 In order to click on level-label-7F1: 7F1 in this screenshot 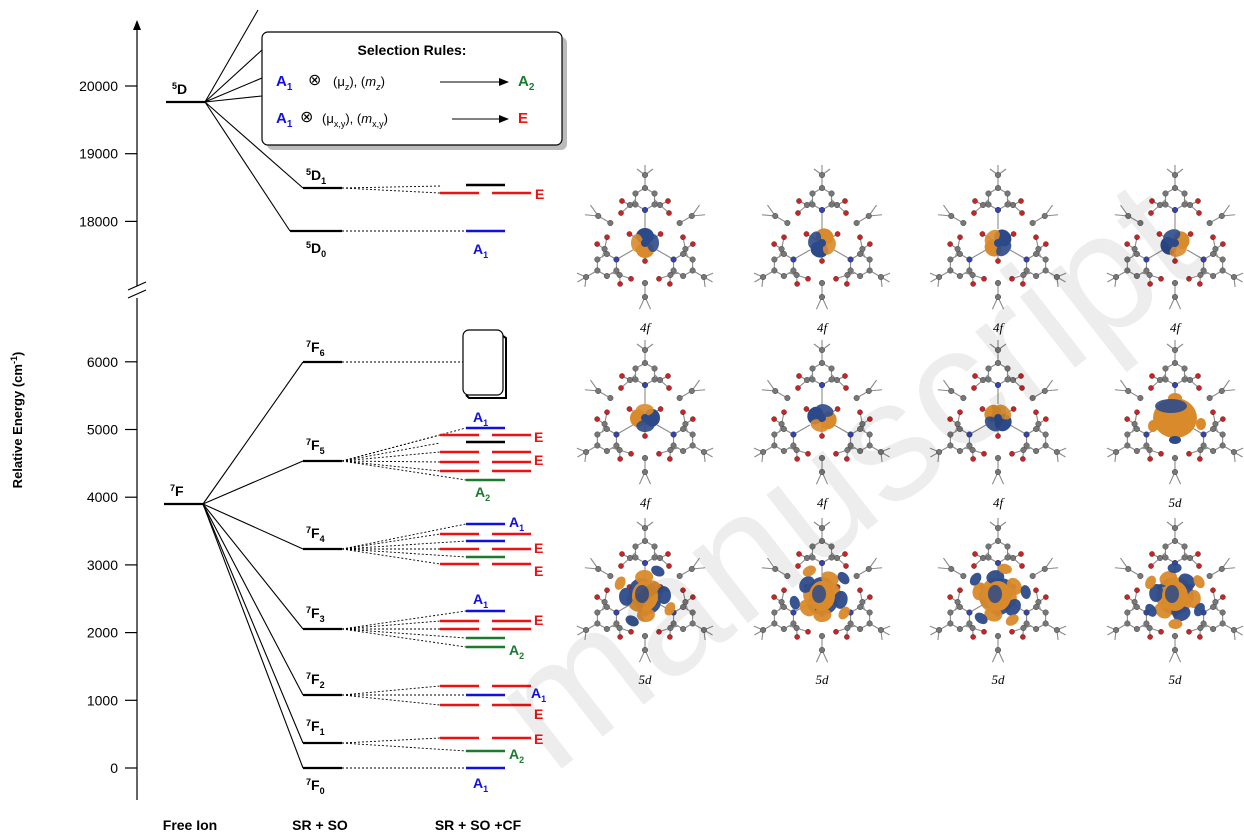, I will do `click(315, 727)`.